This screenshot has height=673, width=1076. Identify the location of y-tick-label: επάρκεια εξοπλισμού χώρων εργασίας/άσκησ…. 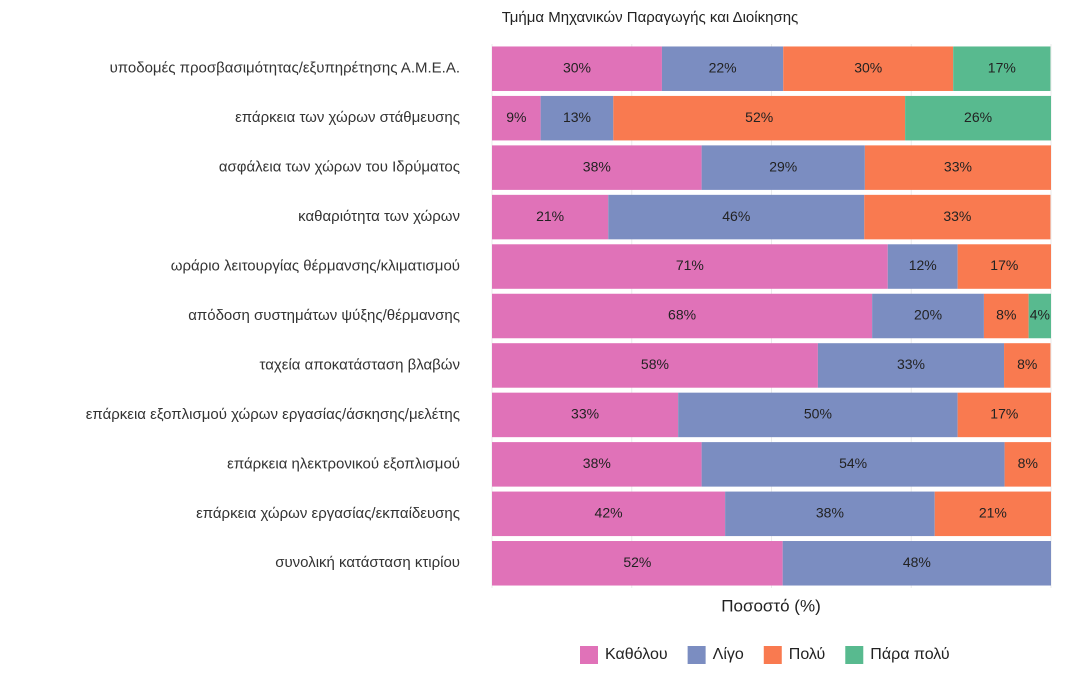
(273, 414).